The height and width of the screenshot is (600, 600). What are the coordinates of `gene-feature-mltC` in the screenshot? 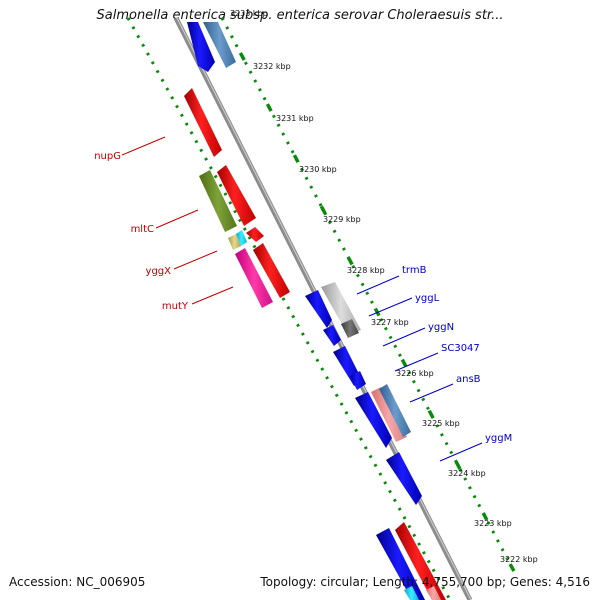 It's located at (236, 195).